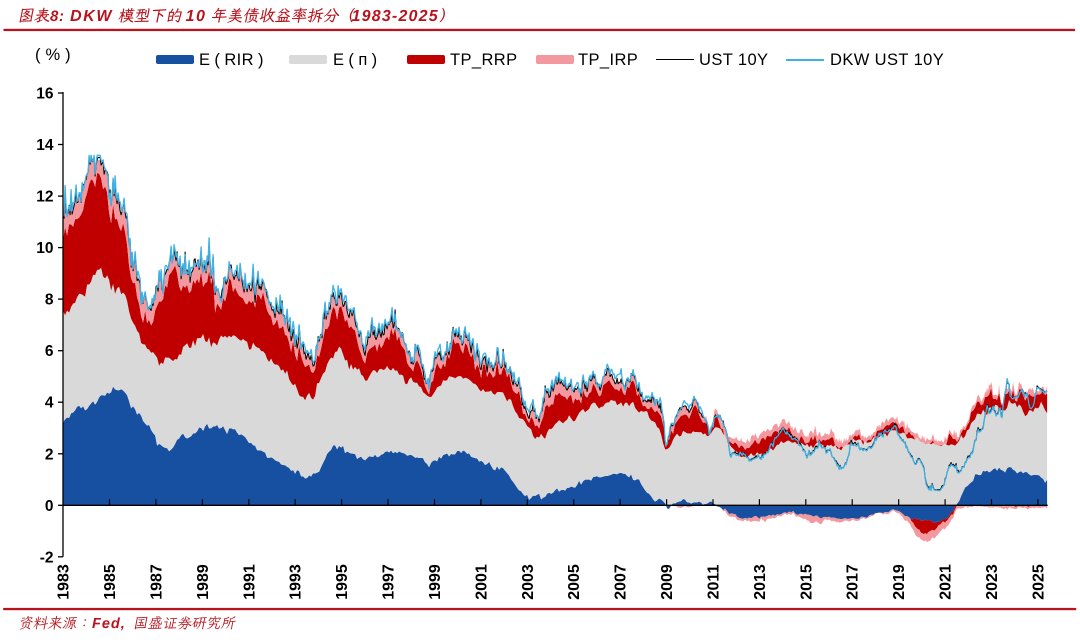  I want to click on svg-text: -2, so click(47, 557).